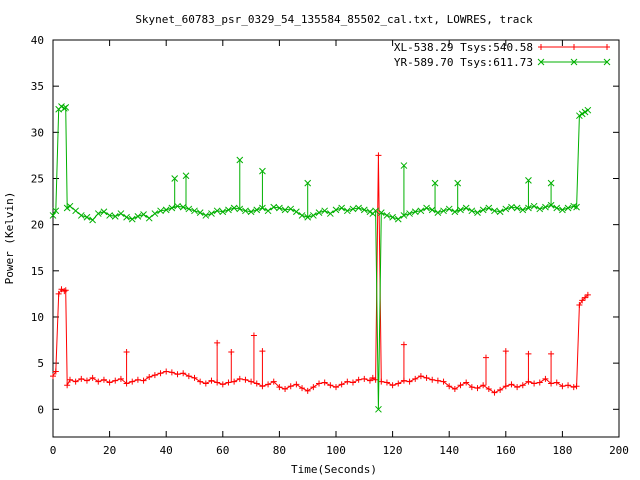 Image resolution: width=640 pixels, height=480 pixels. Describe the element at coordinates (37, 225) in the screenshot. I see `y-tick-label: 20` at that location.